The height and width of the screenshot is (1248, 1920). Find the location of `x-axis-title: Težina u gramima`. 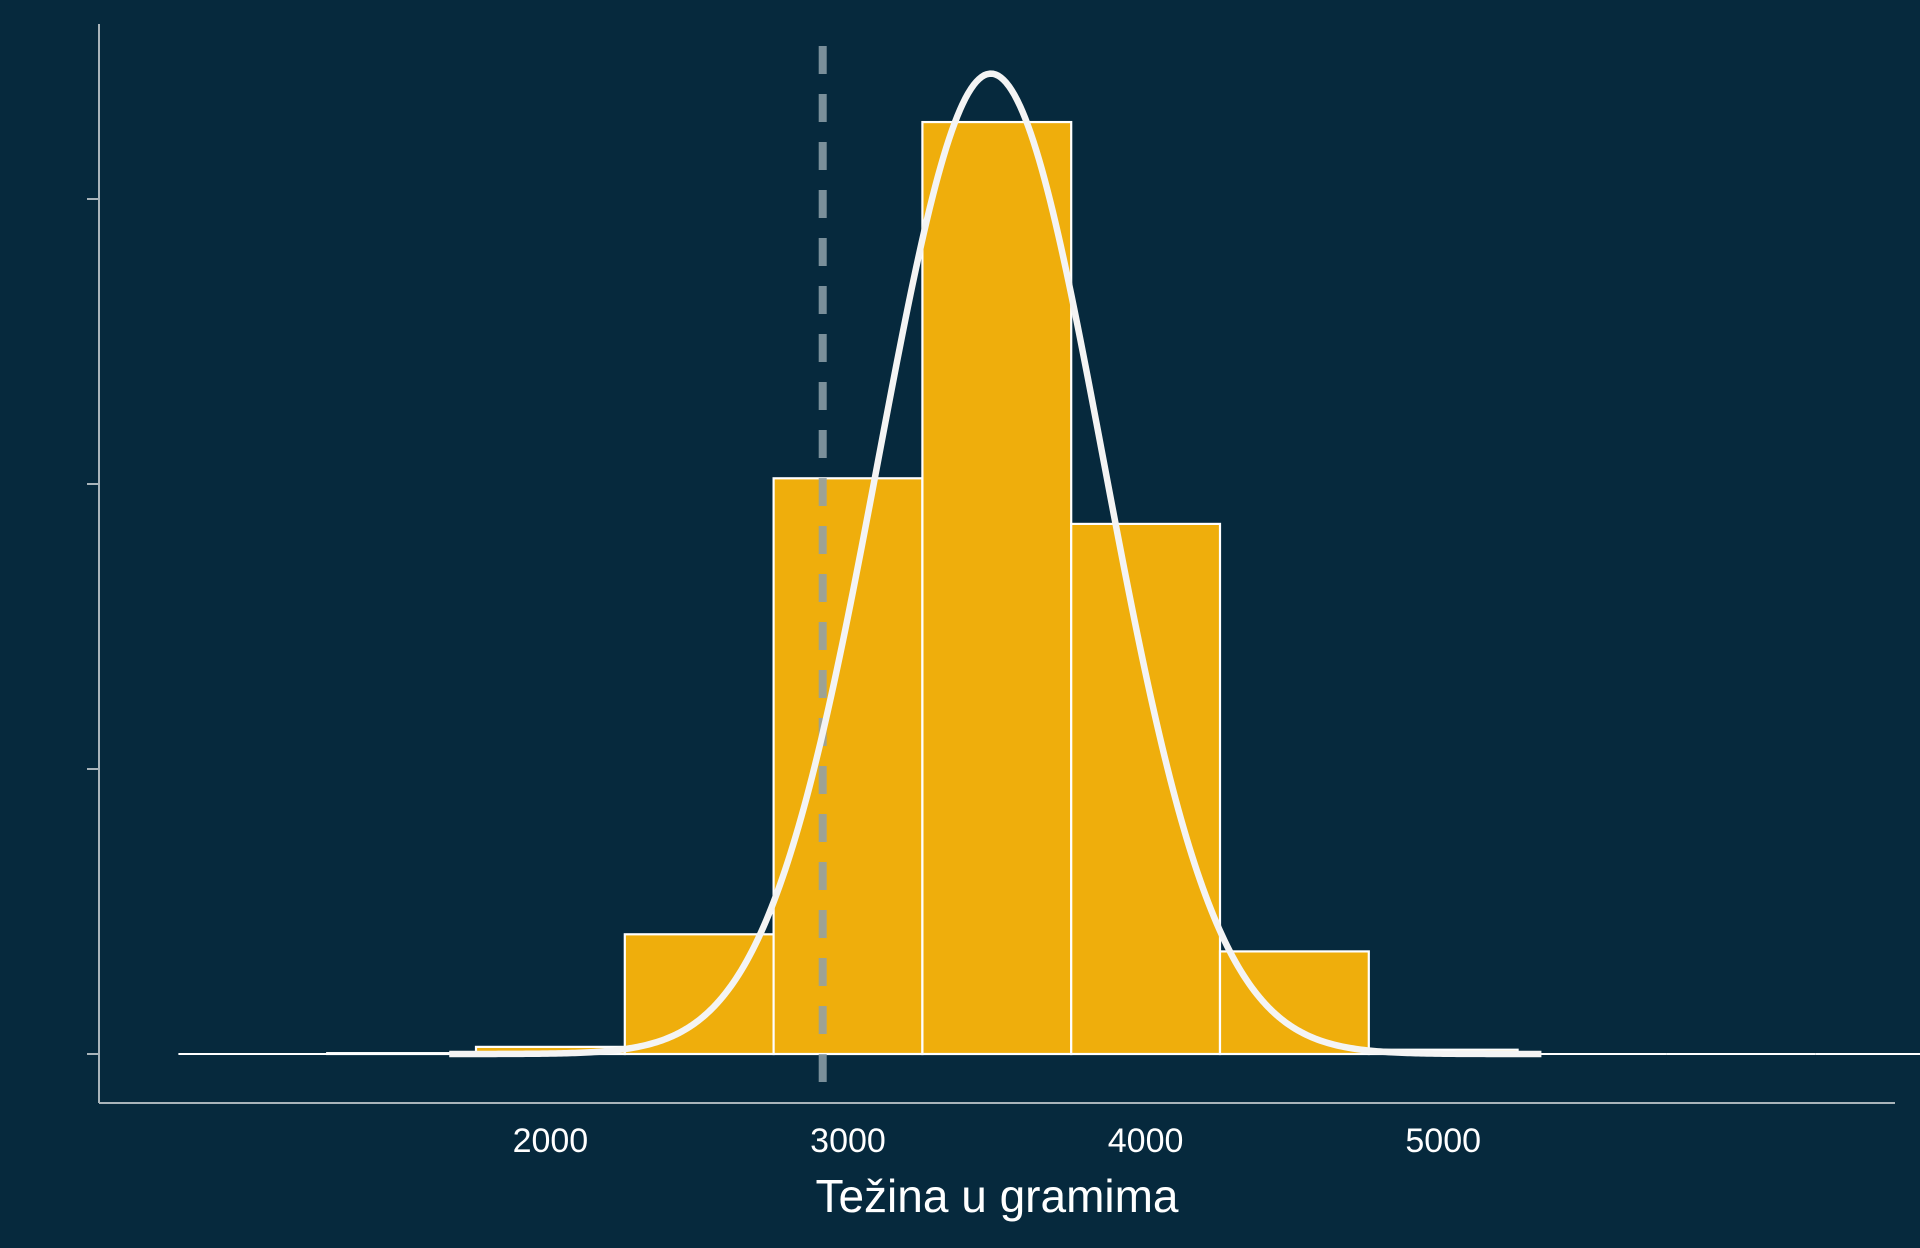

x-axis-title: Težina u gramima is located at coordinates (996, 1196).